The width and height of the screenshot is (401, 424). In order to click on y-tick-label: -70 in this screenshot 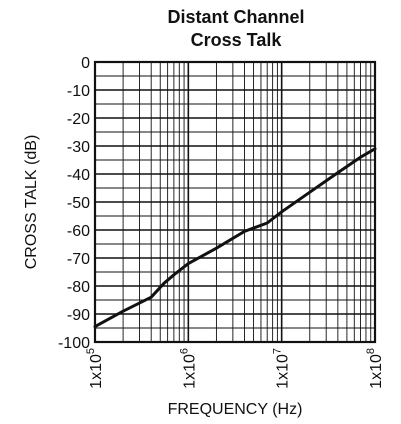, I will do `click(78, 259)`.